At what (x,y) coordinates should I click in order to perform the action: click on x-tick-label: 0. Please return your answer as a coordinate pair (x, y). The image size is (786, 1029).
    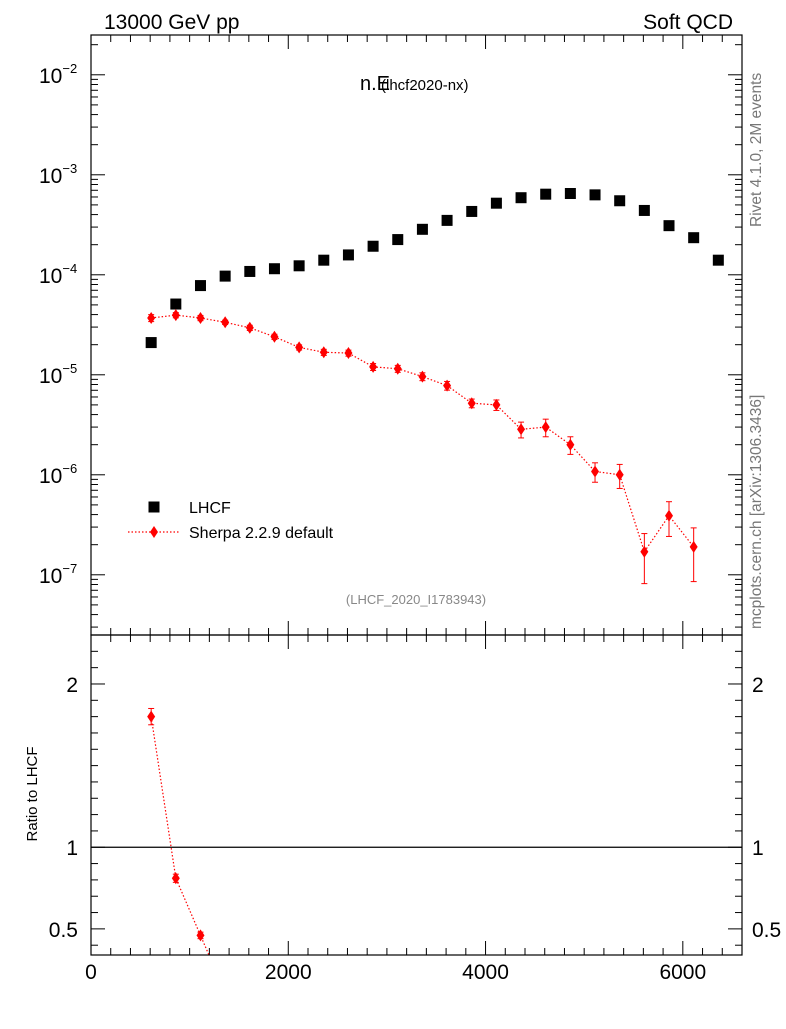
    Looking at the image, I should click on (91, 972).